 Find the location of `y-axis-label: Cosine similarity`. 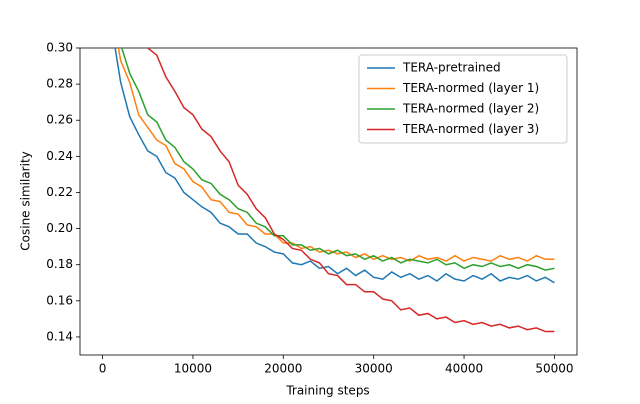

y-axis-label: Cosine similarity is located at coordinates (26, 200).